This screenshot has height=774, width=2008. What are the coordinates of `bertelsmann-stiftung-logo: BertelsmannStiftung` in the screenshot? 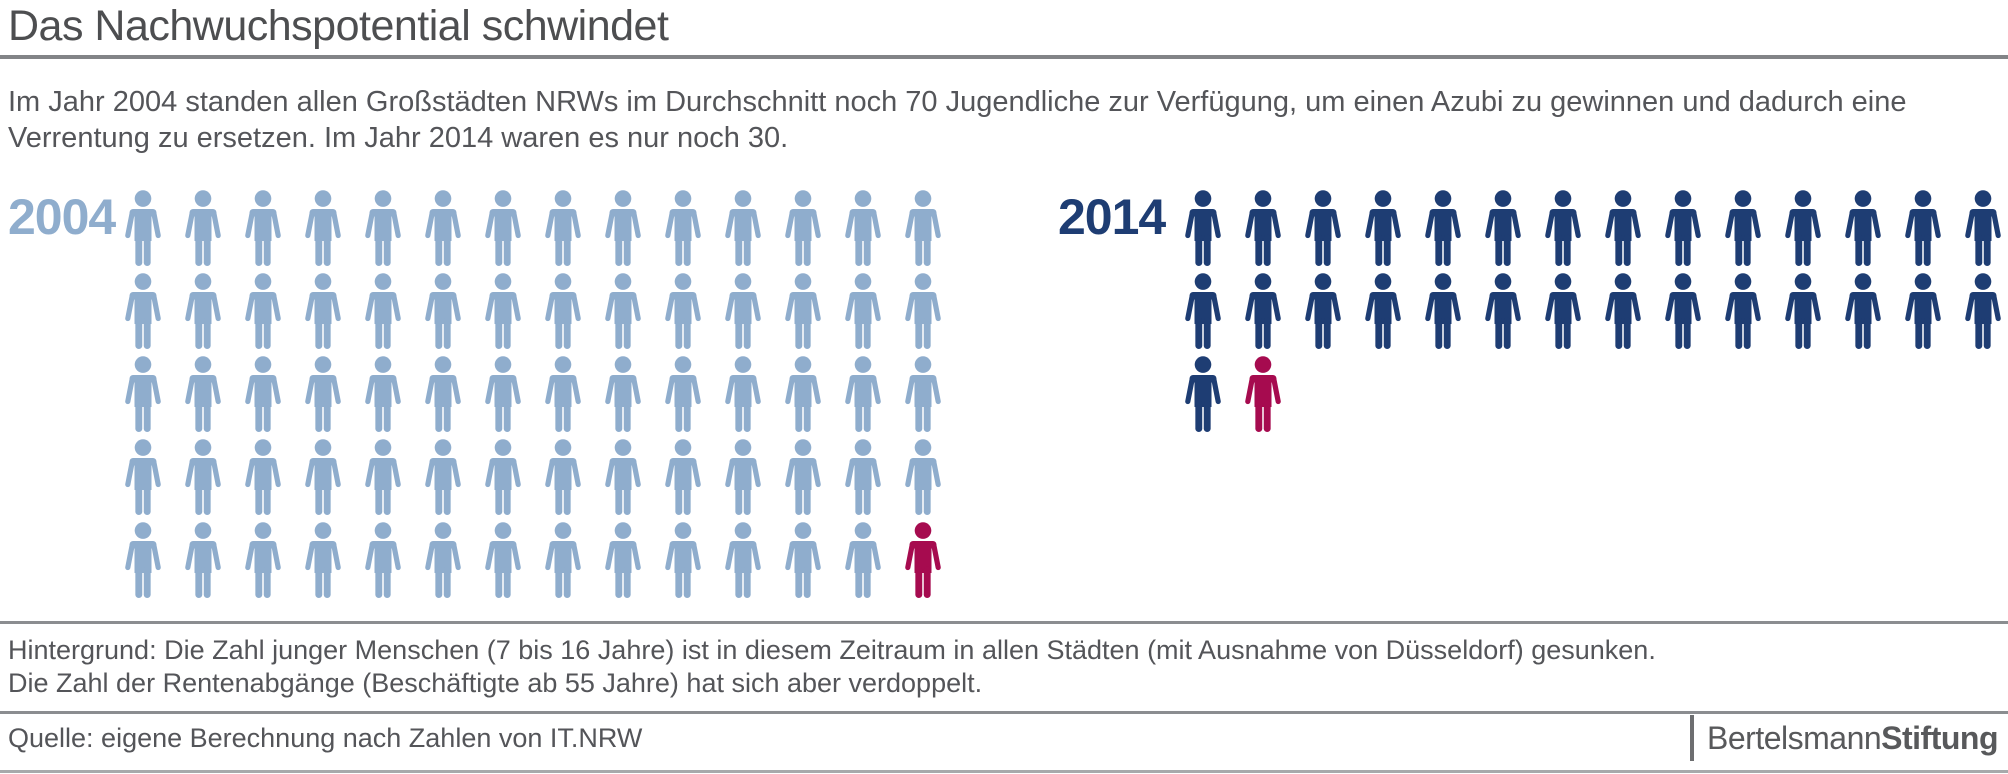 It's located at (1844, 738).